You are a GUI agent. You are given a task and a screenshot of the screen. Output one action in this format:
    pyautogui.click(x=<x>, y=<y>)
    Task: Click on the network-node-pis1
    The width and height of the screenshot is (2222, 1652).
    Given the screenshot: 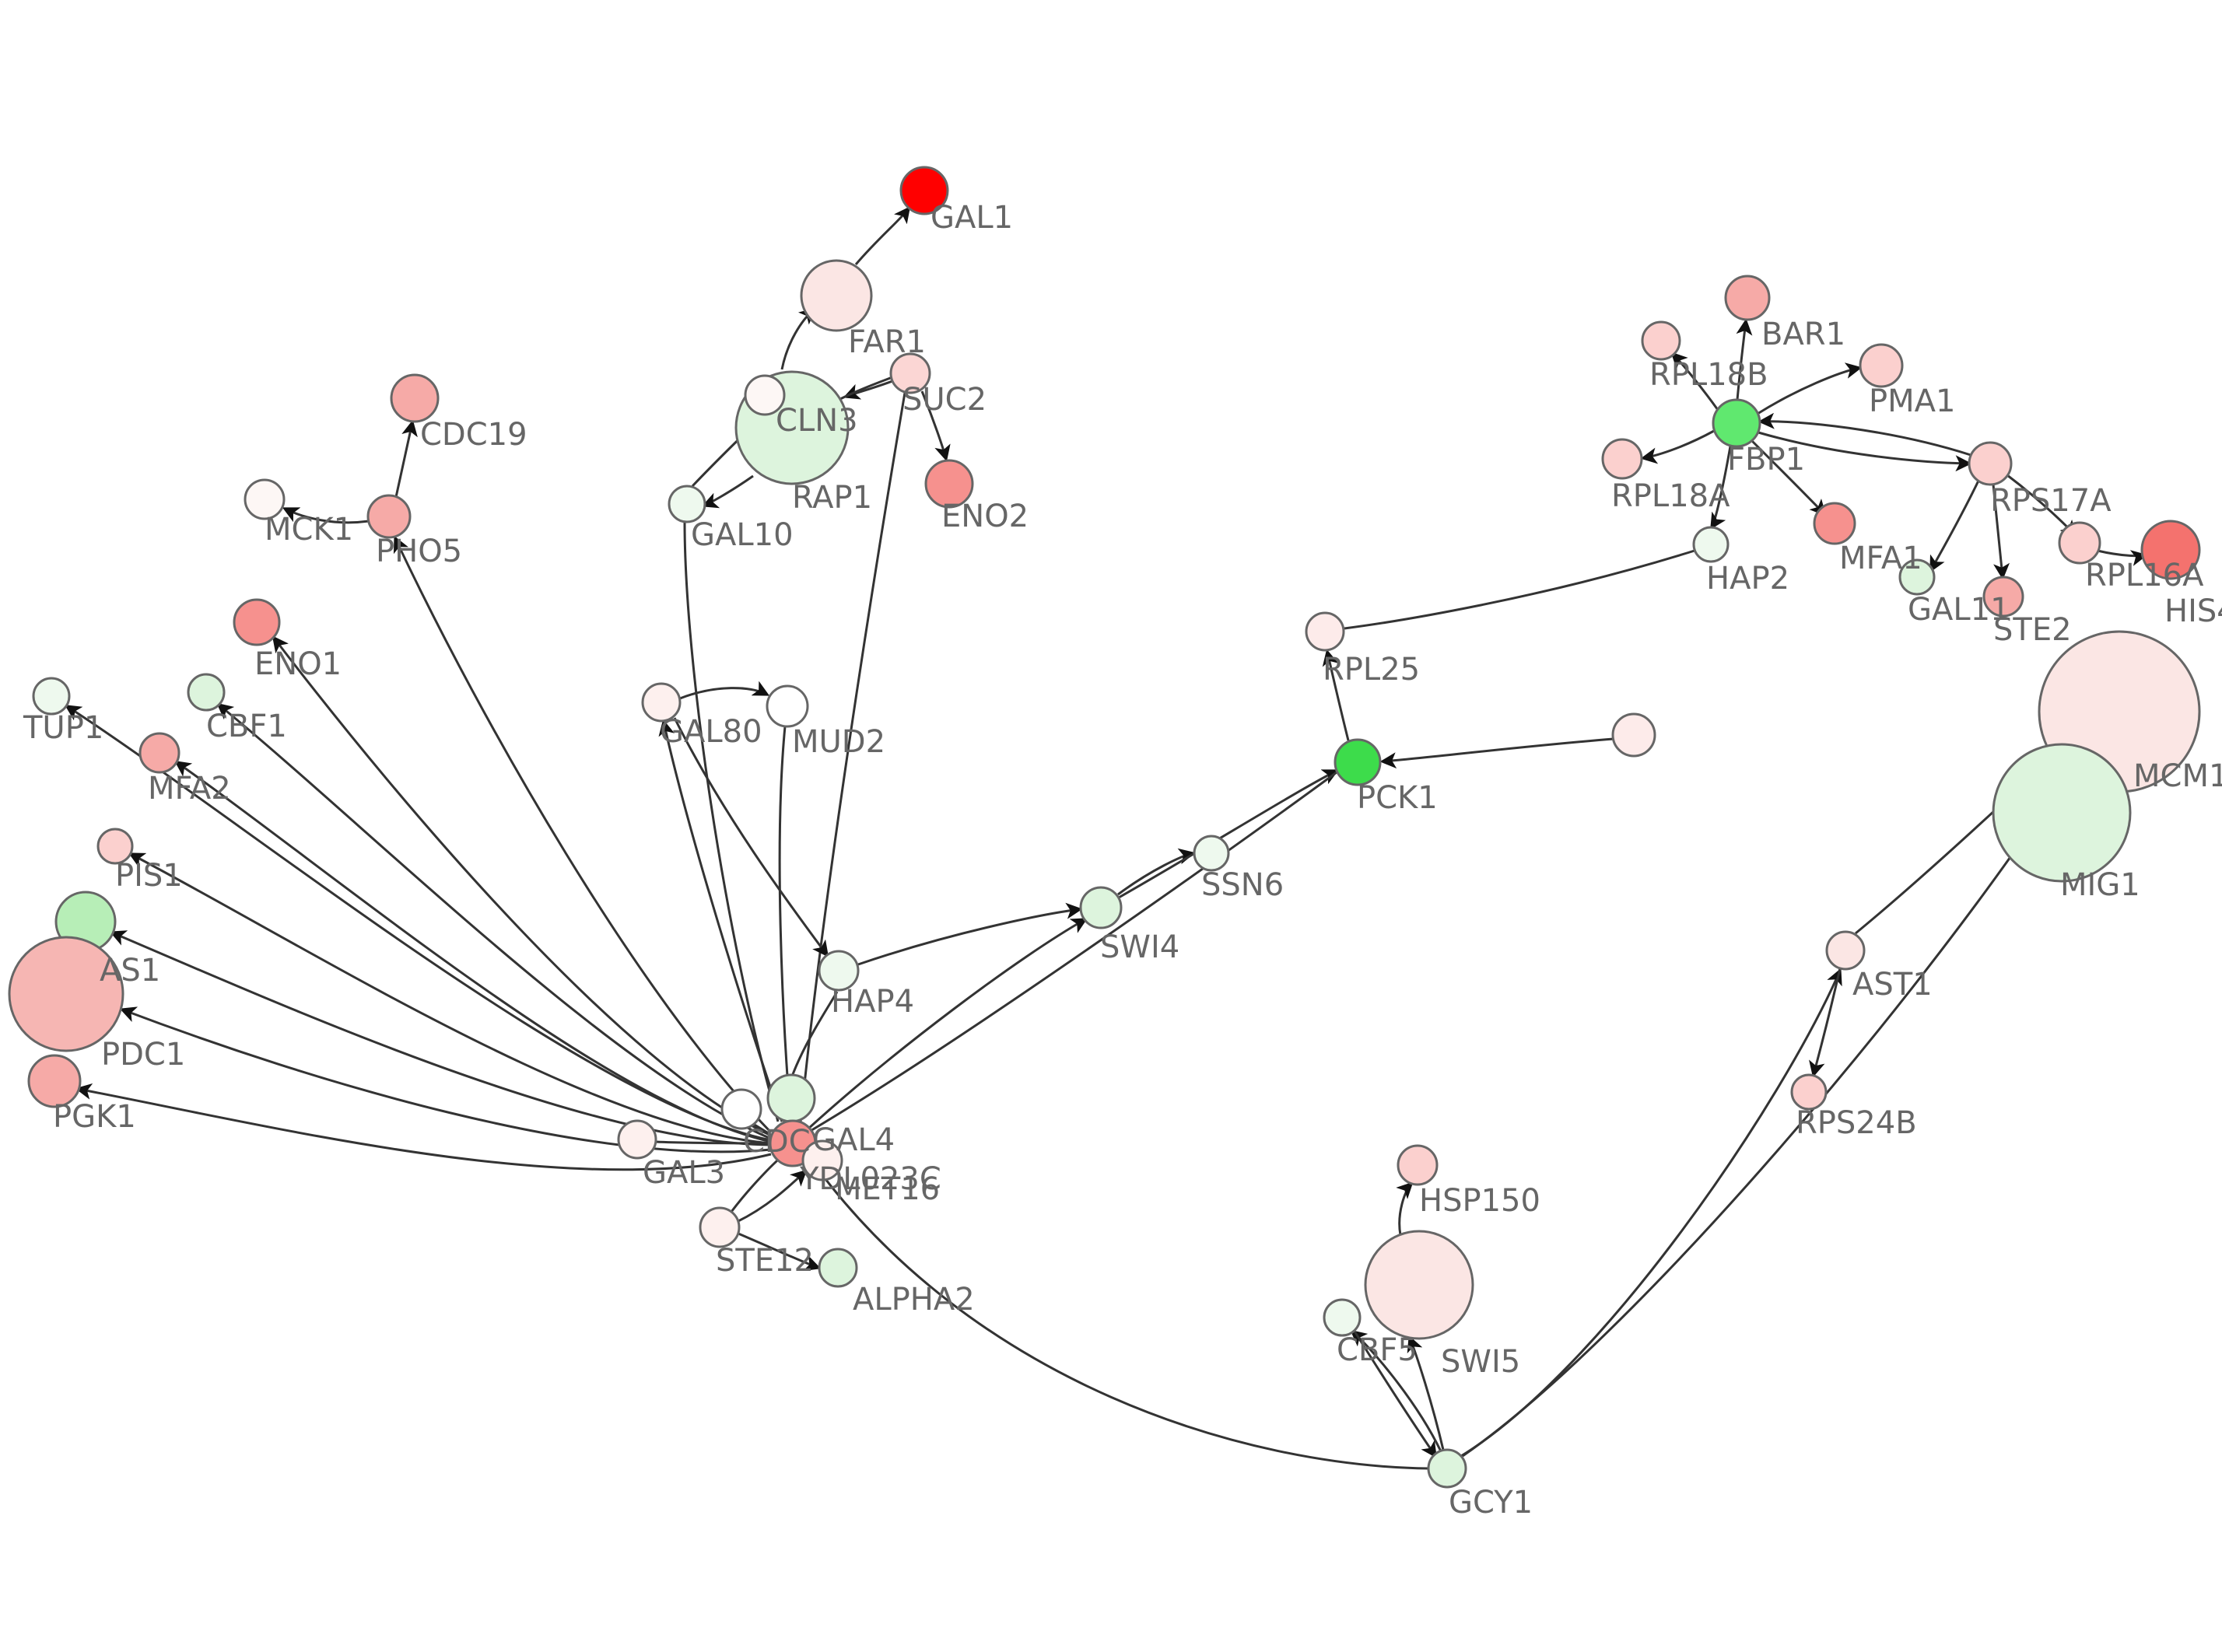 What is the action you would take?
    pyautogui.click(x=115, y=846)
    